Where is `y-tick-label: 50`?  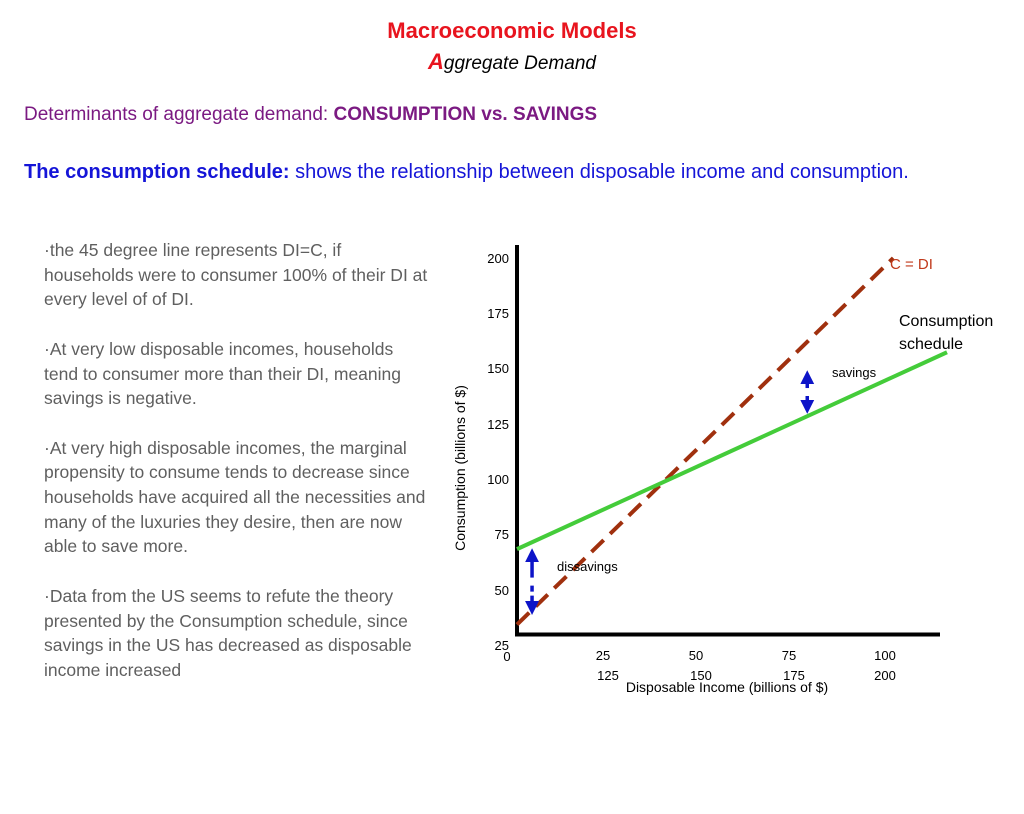 y-tick-label: 50 is located at coordinates (502, 590).